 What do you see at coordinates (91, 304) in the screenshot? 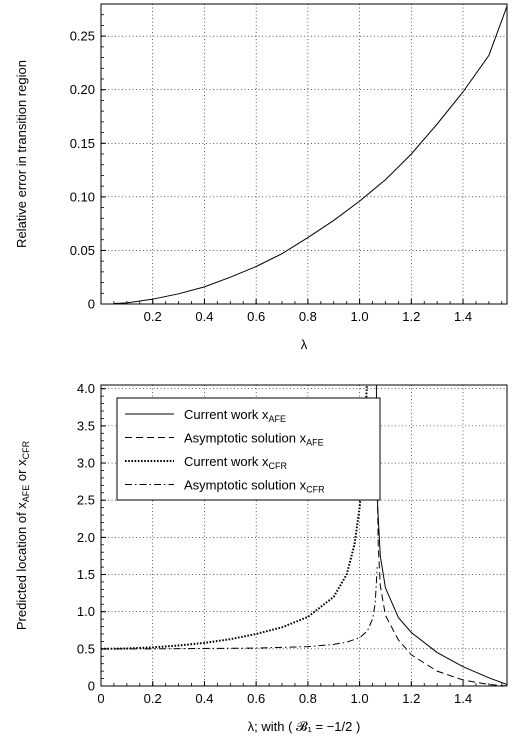
I see `top-y-tick-label: 0` at bounding box center [91, 304].